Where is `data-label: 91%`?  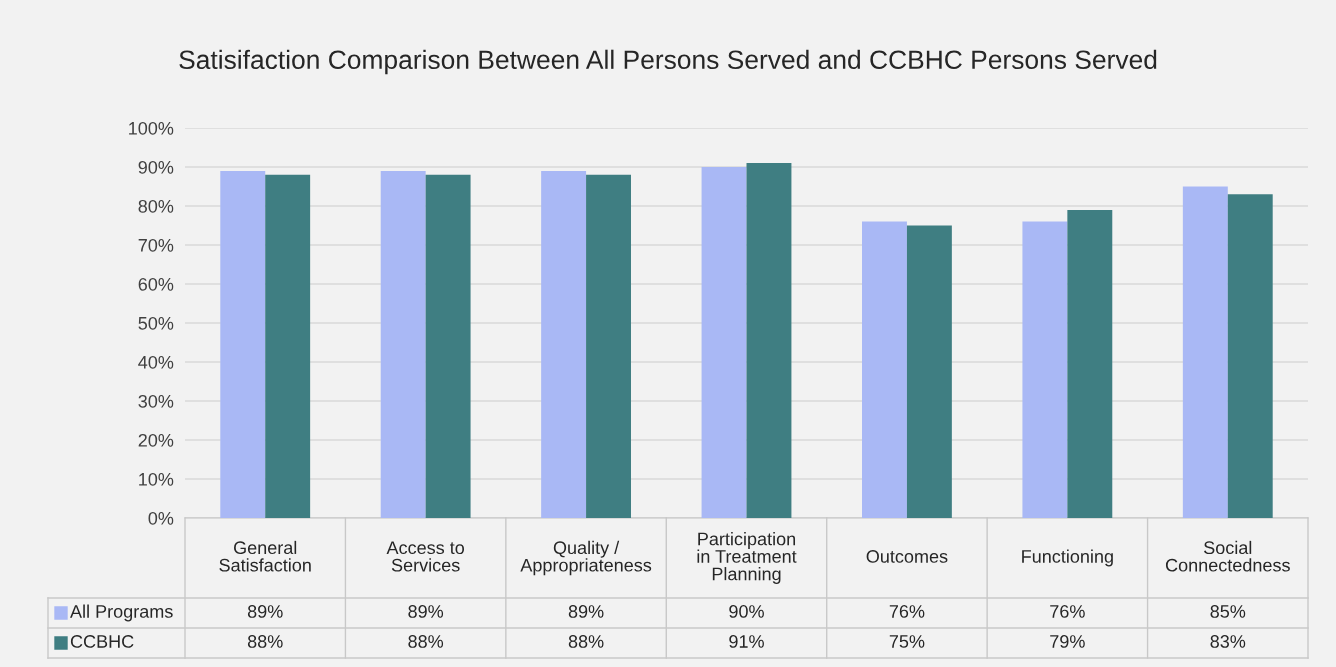 data-label: 91% is located at coordinates (746, 641).